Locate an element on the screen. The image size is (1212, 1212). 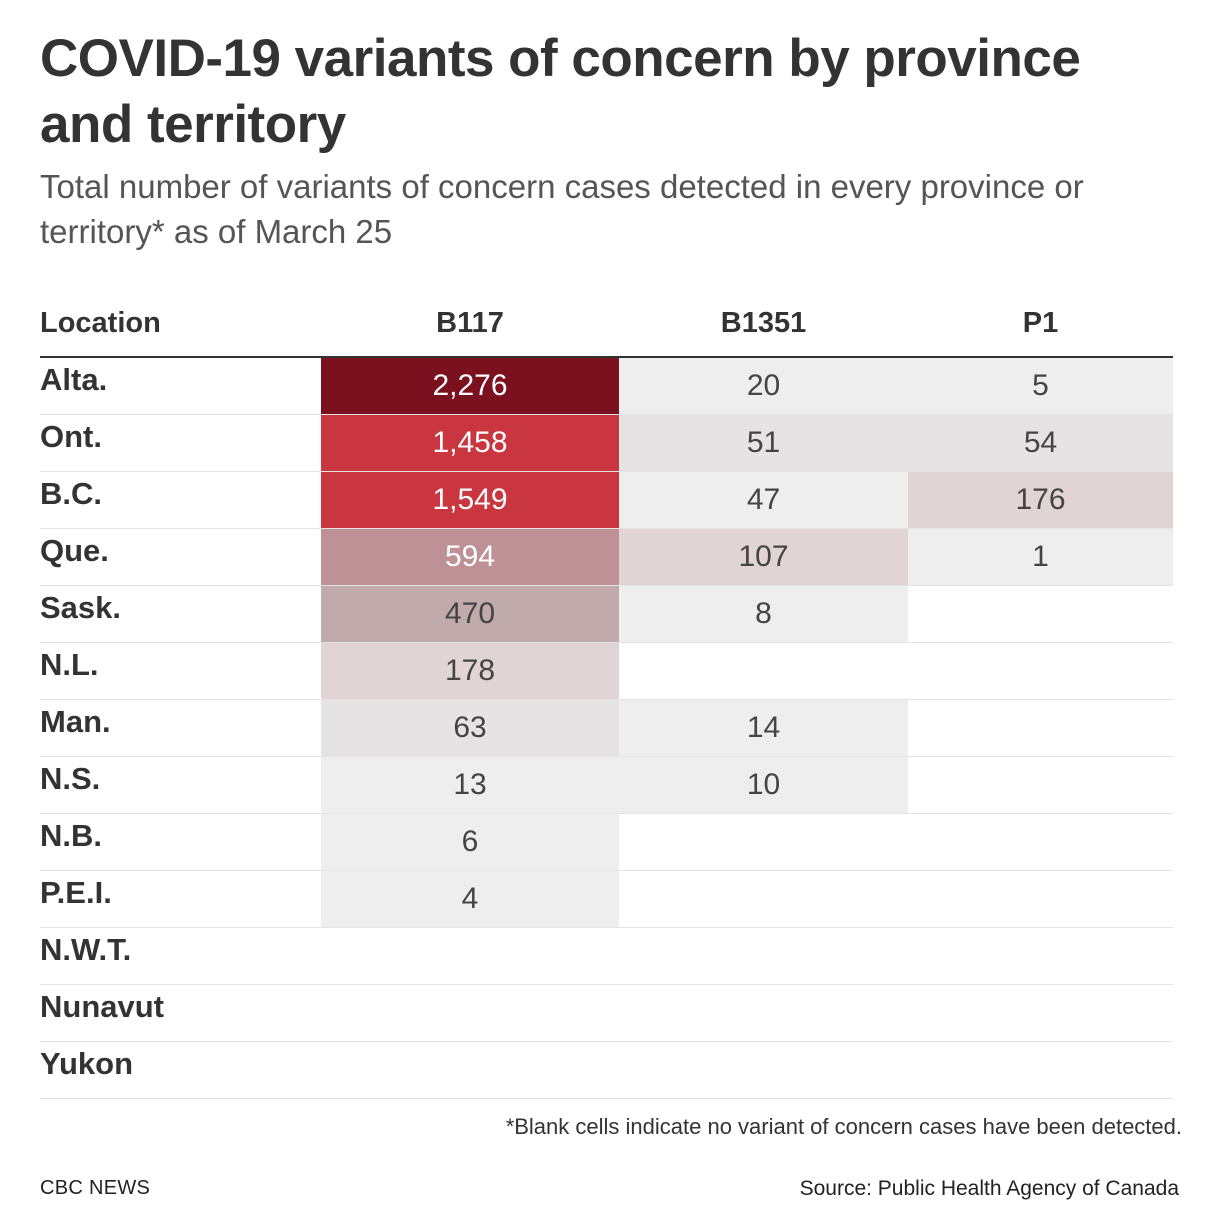
table-row: Ont. 1,458 51 54 is located at coordinates (606, 443).